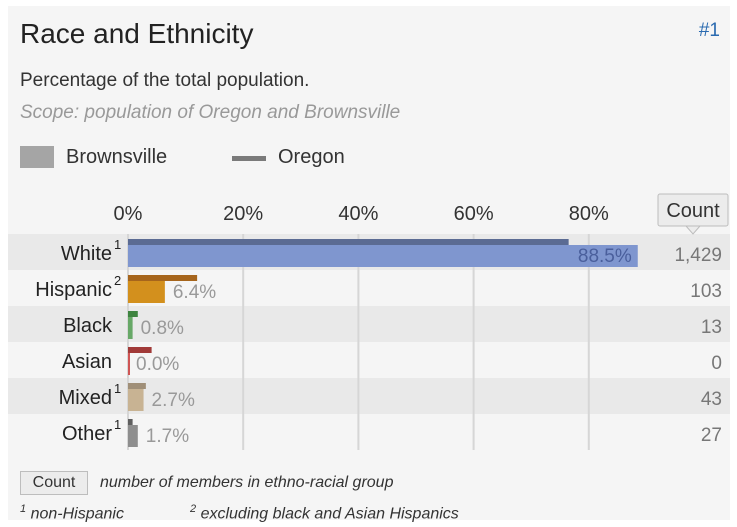  What do you see at coordinates (698, 255) in the screenshot?
I see `count-value: 1,429` at bounding box center [698, 255].